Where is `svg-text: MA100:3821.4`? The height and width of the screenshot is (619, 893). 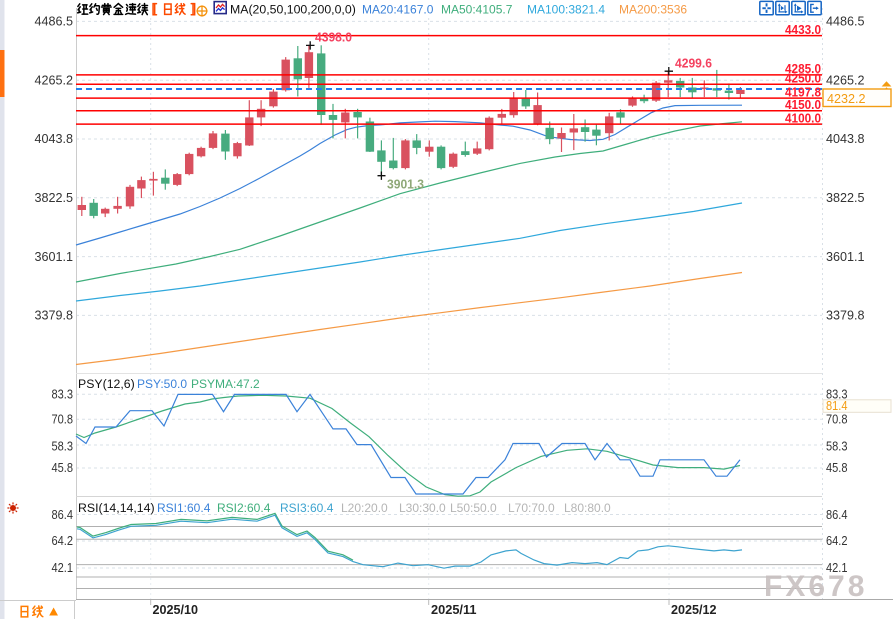 svg-text: MA100:3821.4 is located at coordinates (566, 10).